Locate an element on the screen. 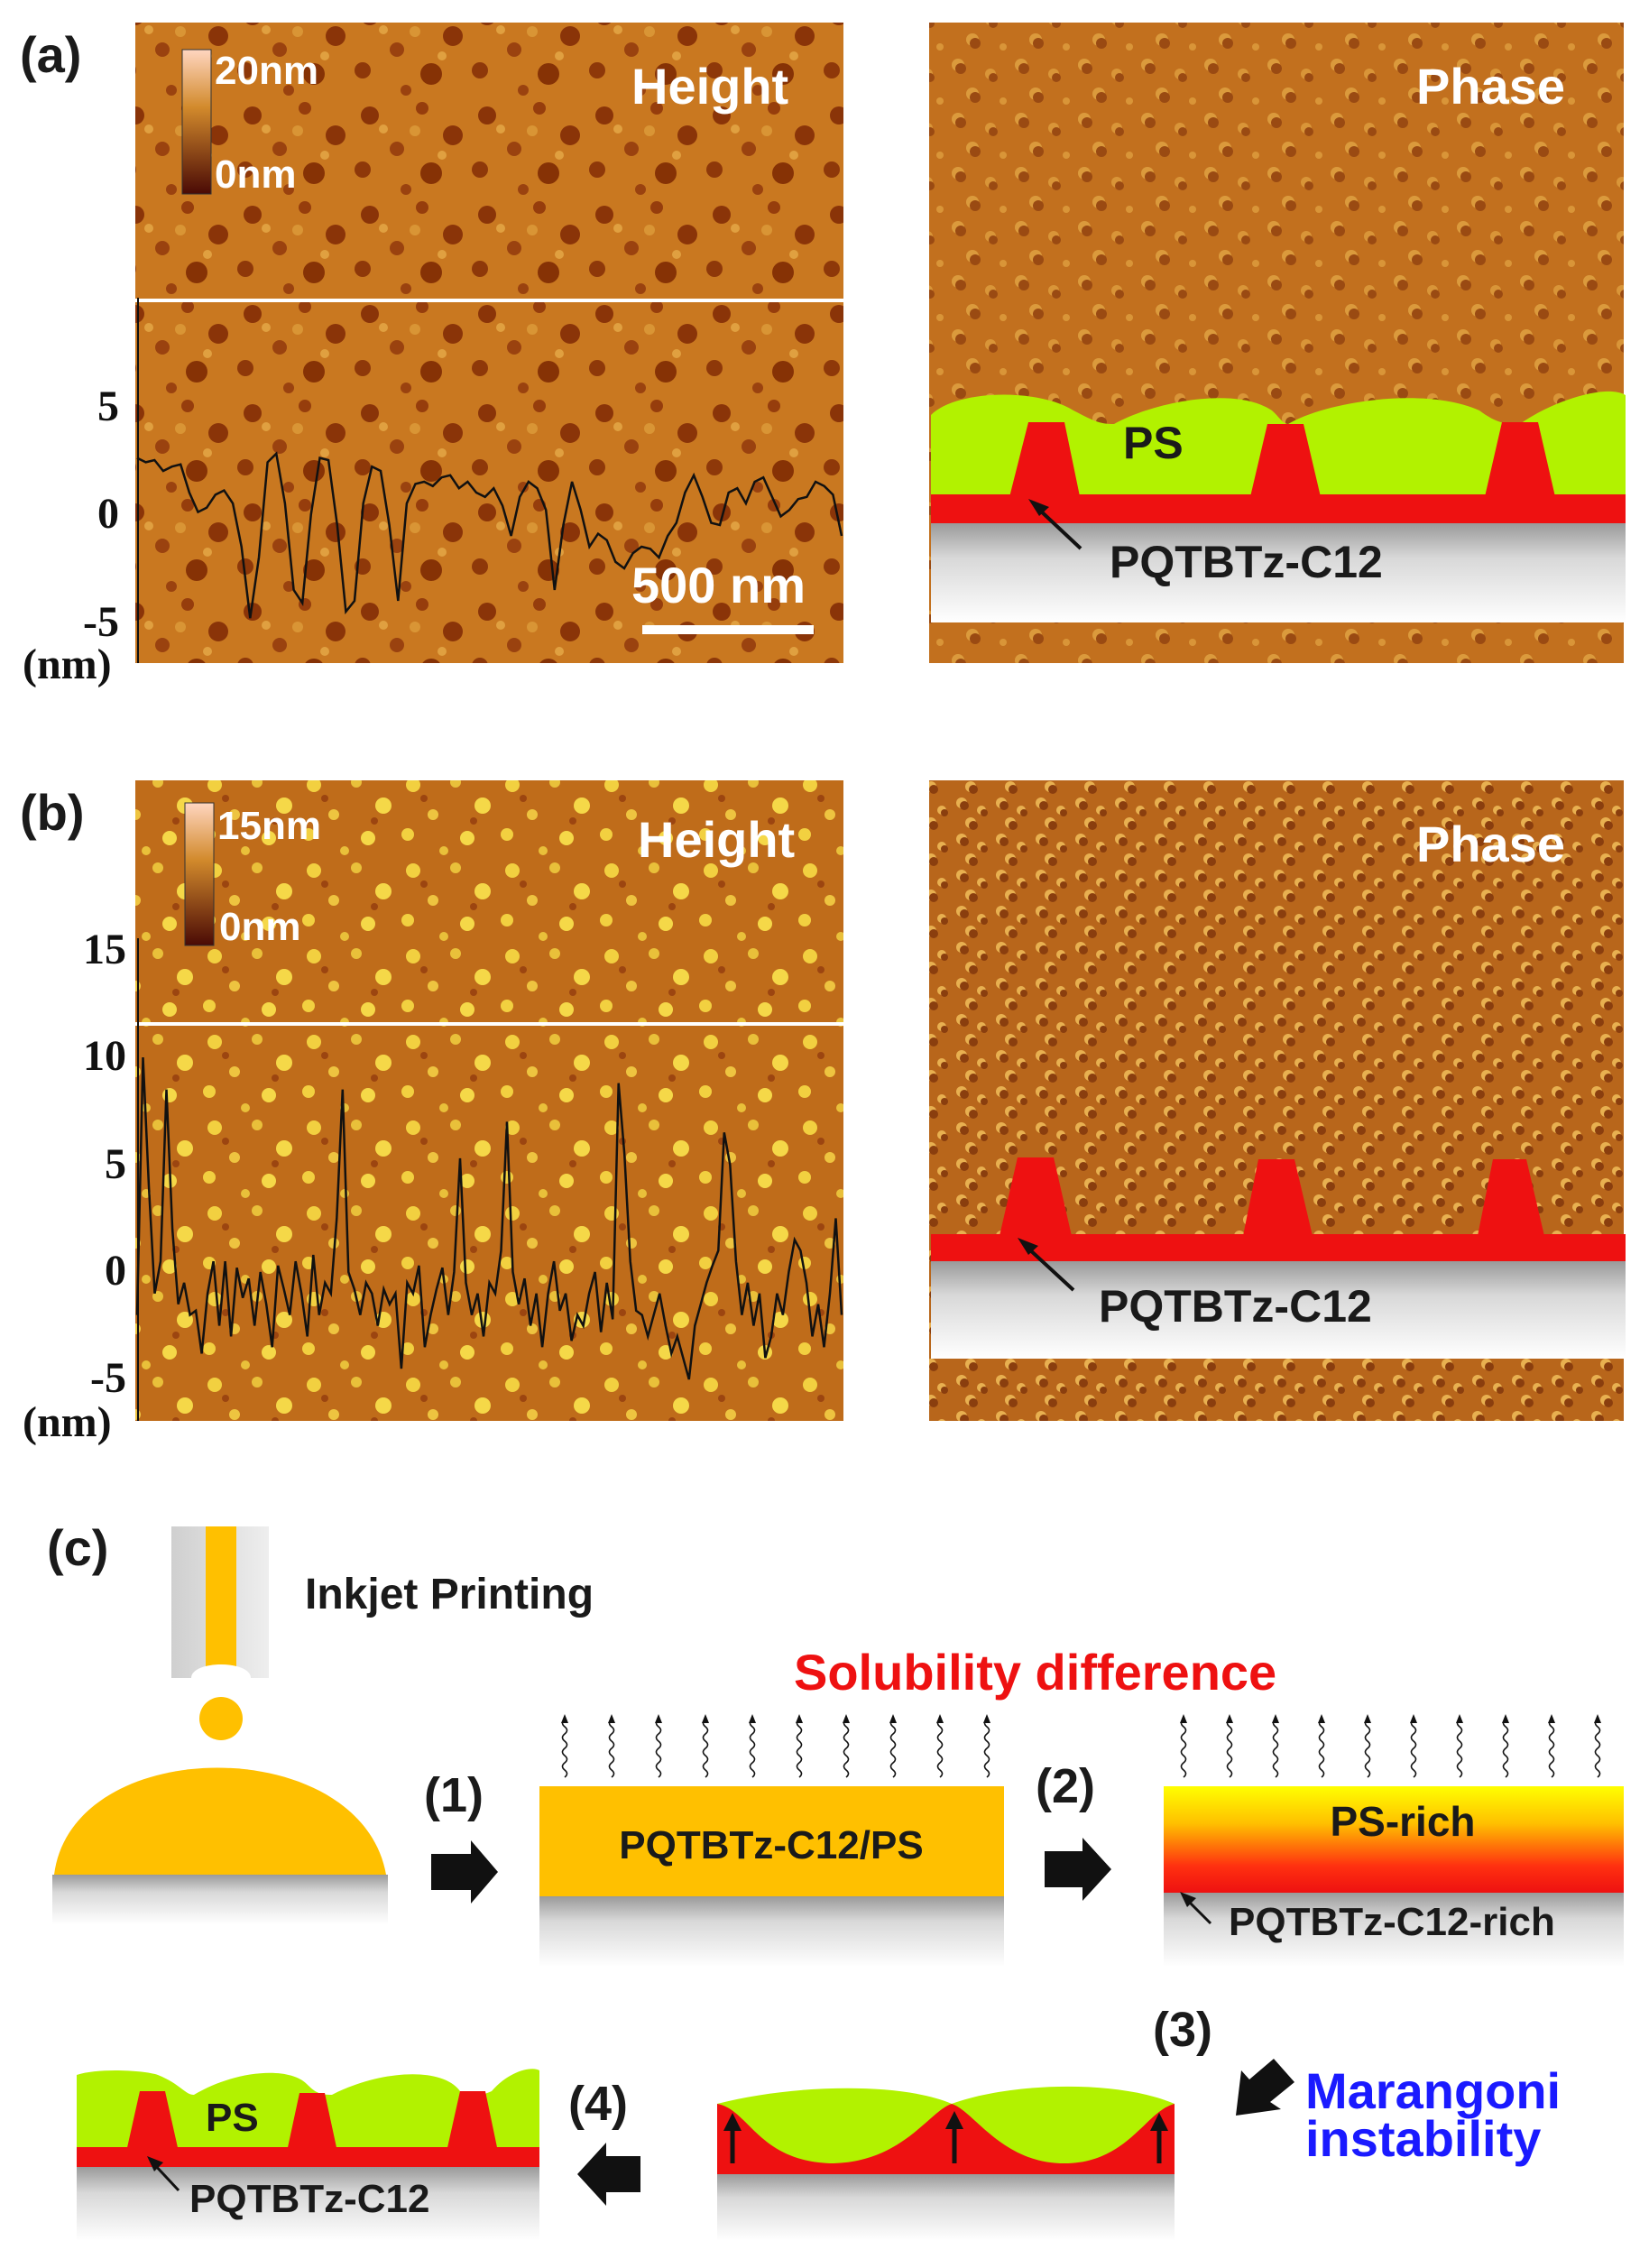  panel-b-y-tick: 15 is located at coordinates (105, 949).